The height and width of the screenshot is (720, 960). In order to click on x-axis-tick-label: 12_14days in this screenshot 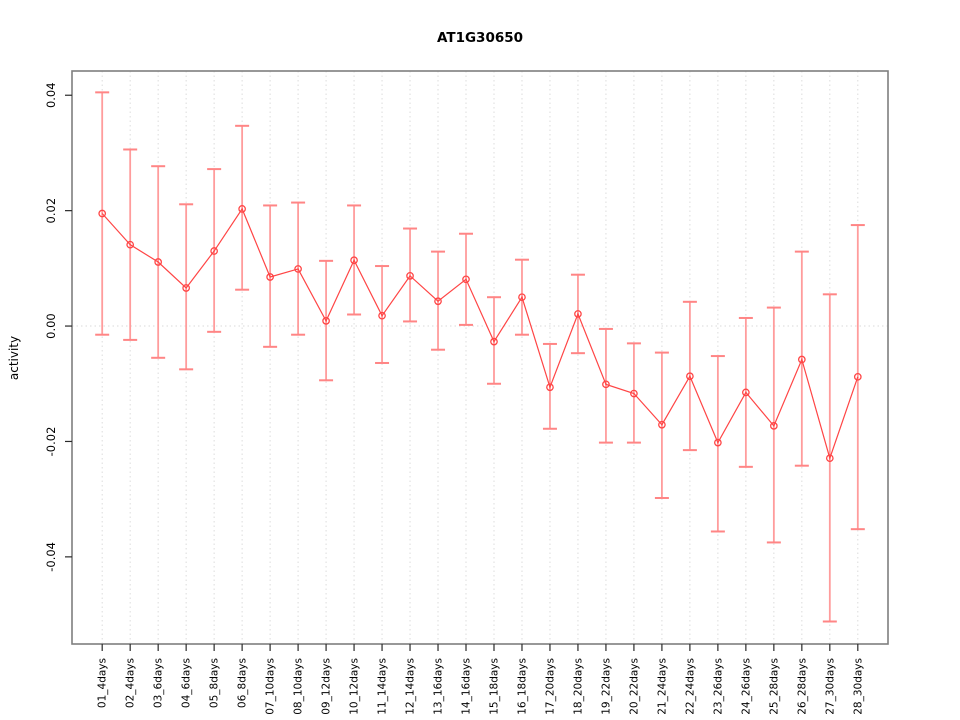, I will do `click(411, 686)`.